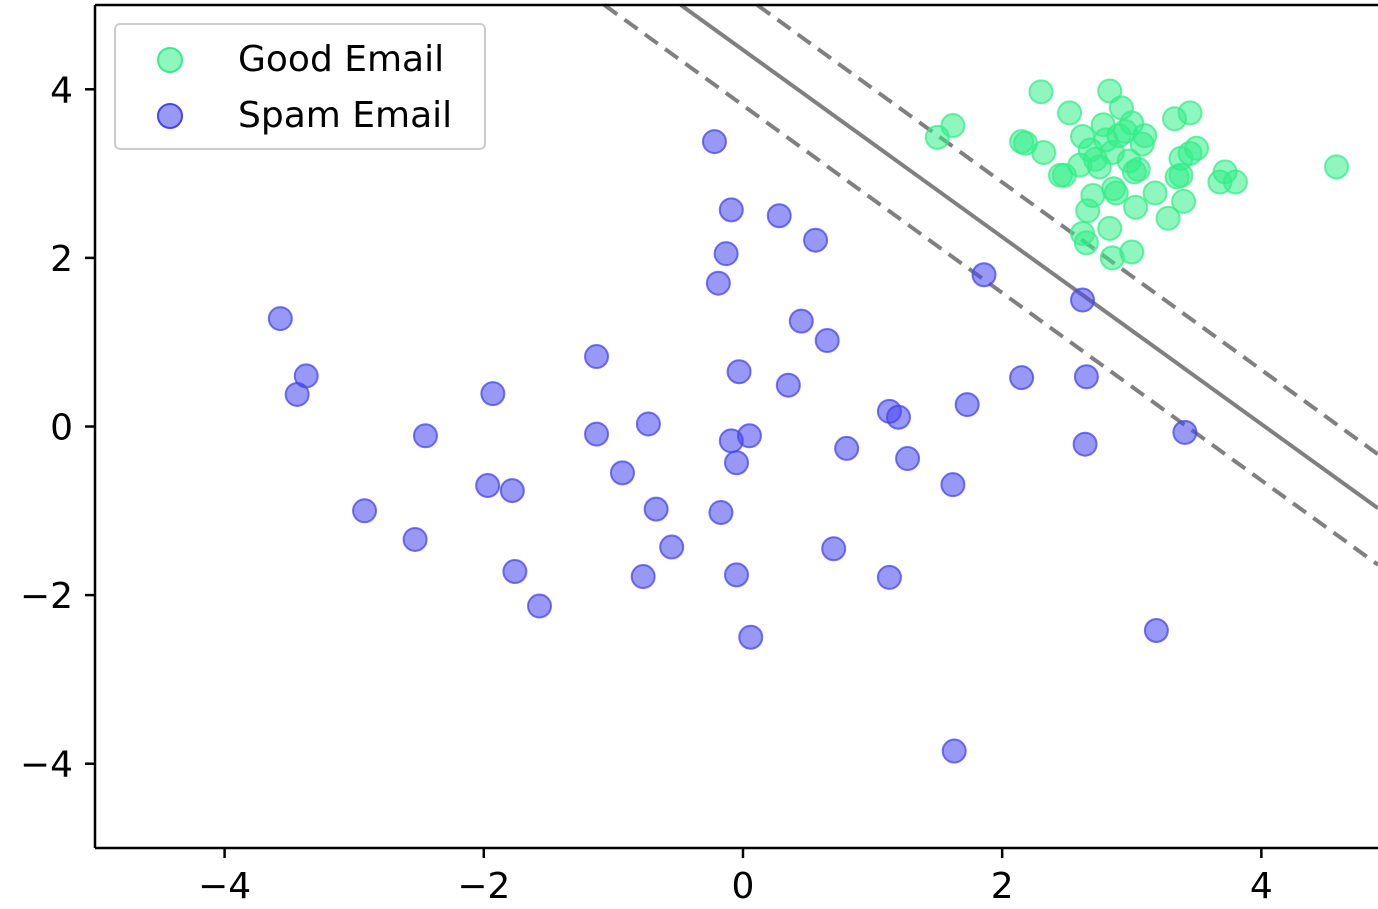  Describe the element at coordinates (46, 765) in the screenshot. I see `y-tick-label: −4` at that location.